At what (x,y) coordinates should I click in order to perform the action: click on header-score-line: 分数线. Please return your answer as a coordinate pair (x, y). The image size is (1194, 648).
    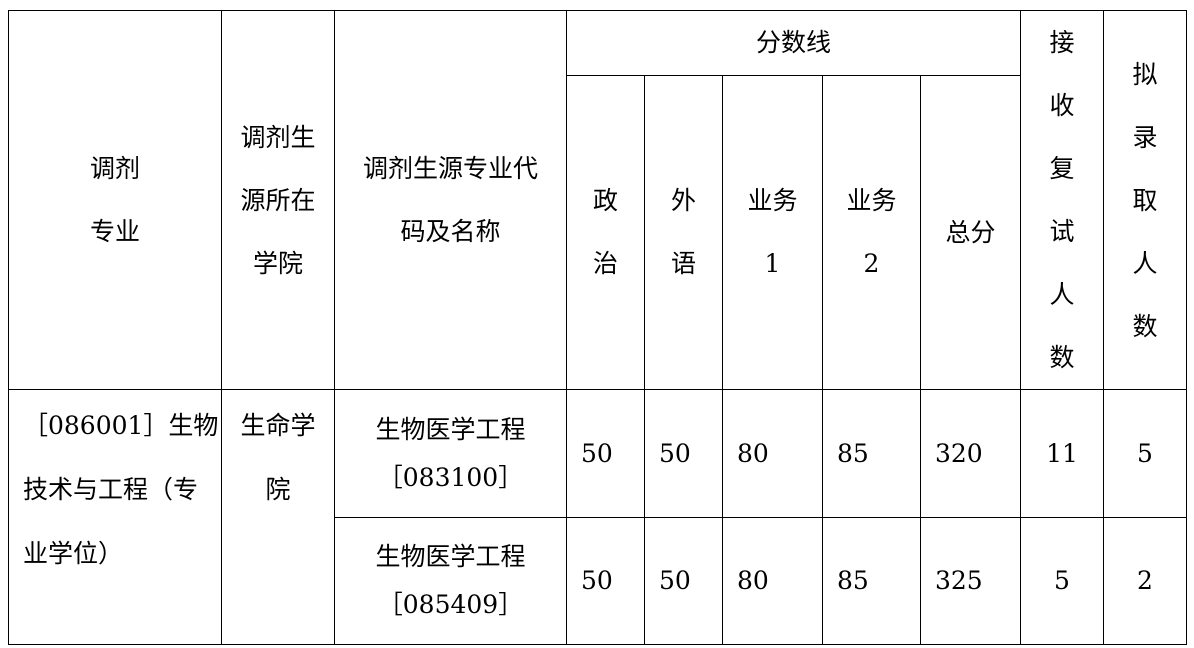
    Looking at the image, I should click on (793, 43).